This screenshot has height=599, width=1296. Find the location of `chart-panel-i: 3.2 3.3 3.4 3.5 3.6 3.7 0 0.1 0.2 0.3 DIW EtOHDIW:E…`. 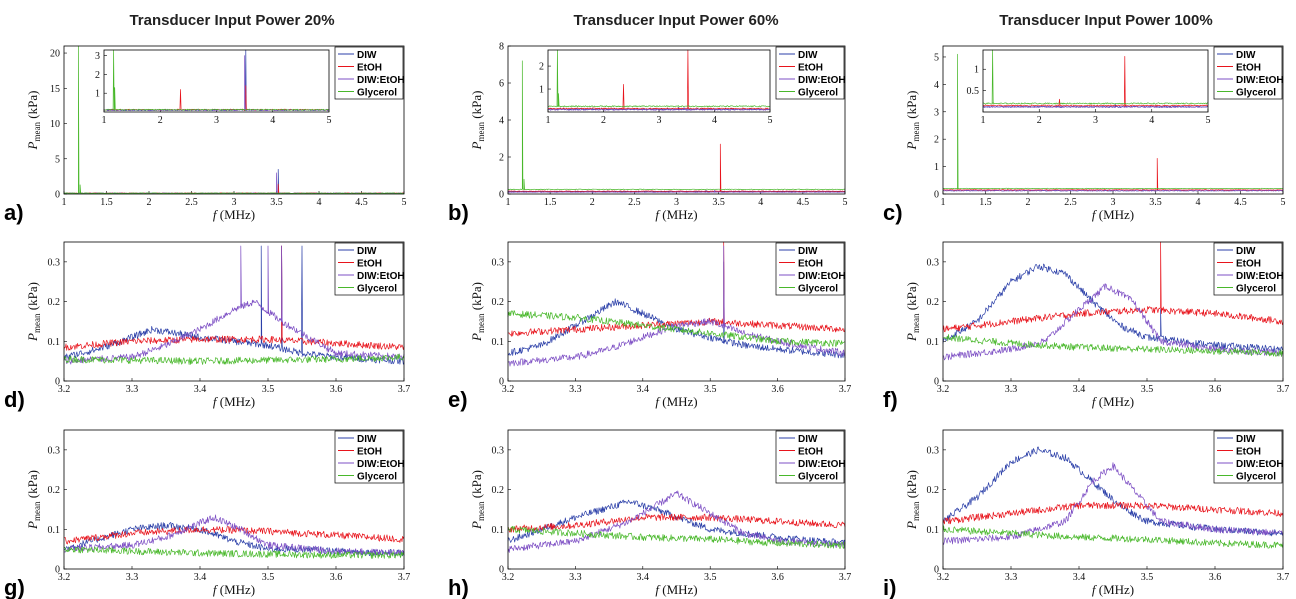

chart-panel-i: 3.2 3.3 3.4 3.5 3.6 3.7 0 0.1 0.2 0.3 DIW EtOHDIW:E… is located at coordinates (1086, 514).